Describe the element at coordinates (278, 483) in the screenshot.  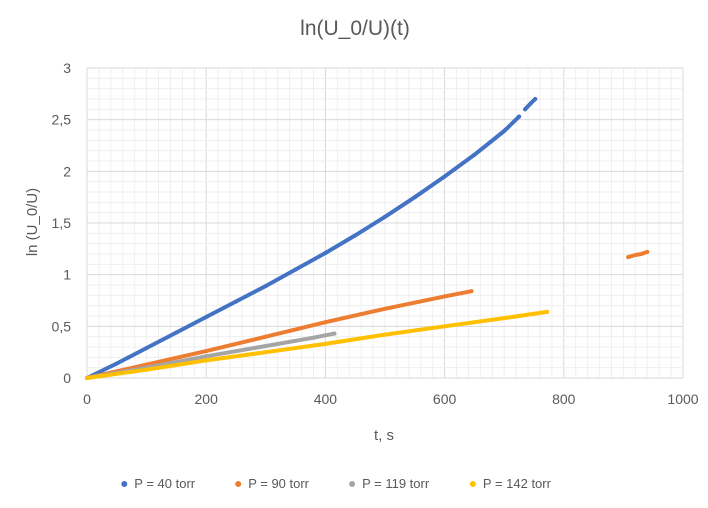
I see `legend-label: P = 90 torr` at that location.